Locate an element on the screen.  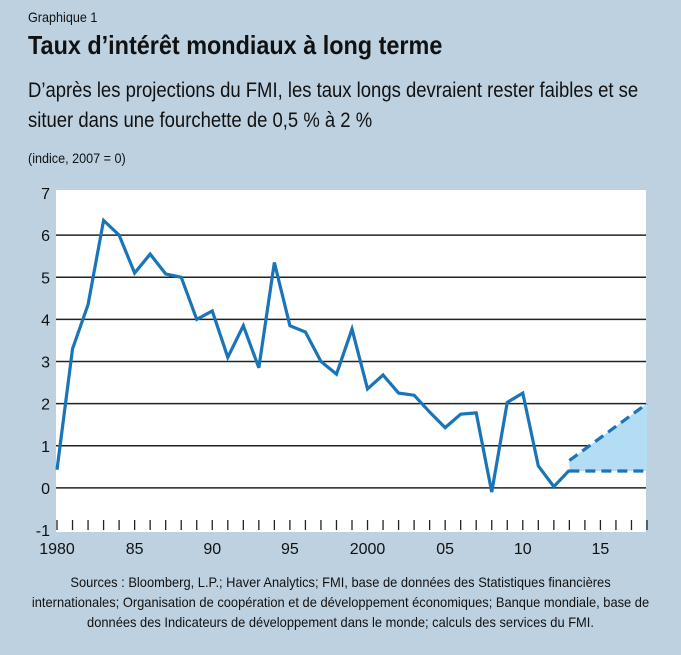
x-tick-label: 10 is located at coordinates (523, 549).